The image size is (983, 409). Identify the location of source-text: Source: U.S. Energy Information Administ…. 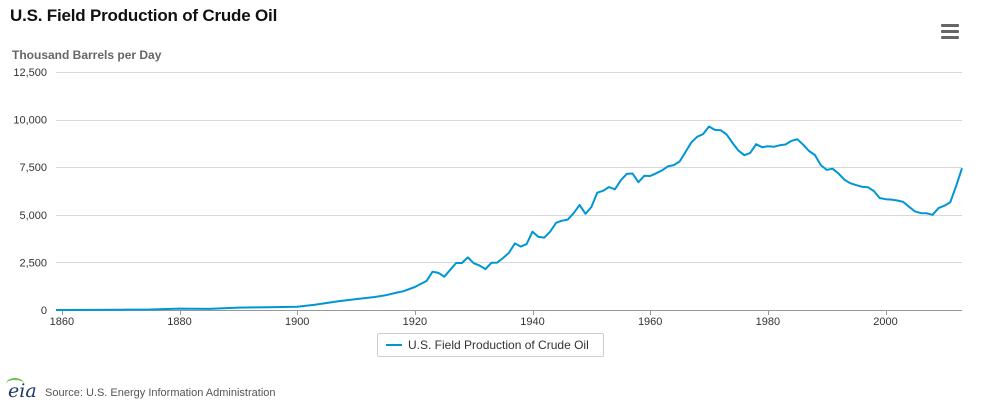
(160, 393).